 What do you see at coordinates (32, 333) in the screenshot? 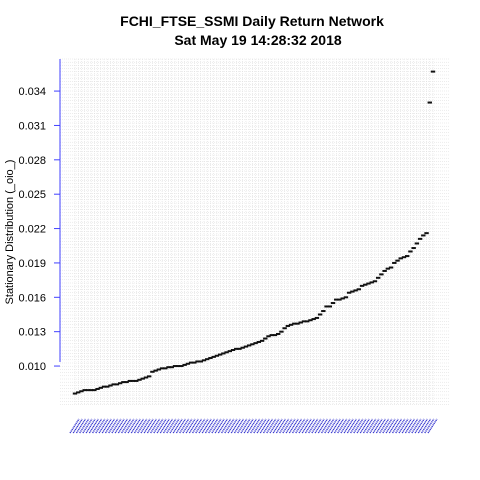
I see `y-tick-label: 0.013` at bounding box center [32, 333].